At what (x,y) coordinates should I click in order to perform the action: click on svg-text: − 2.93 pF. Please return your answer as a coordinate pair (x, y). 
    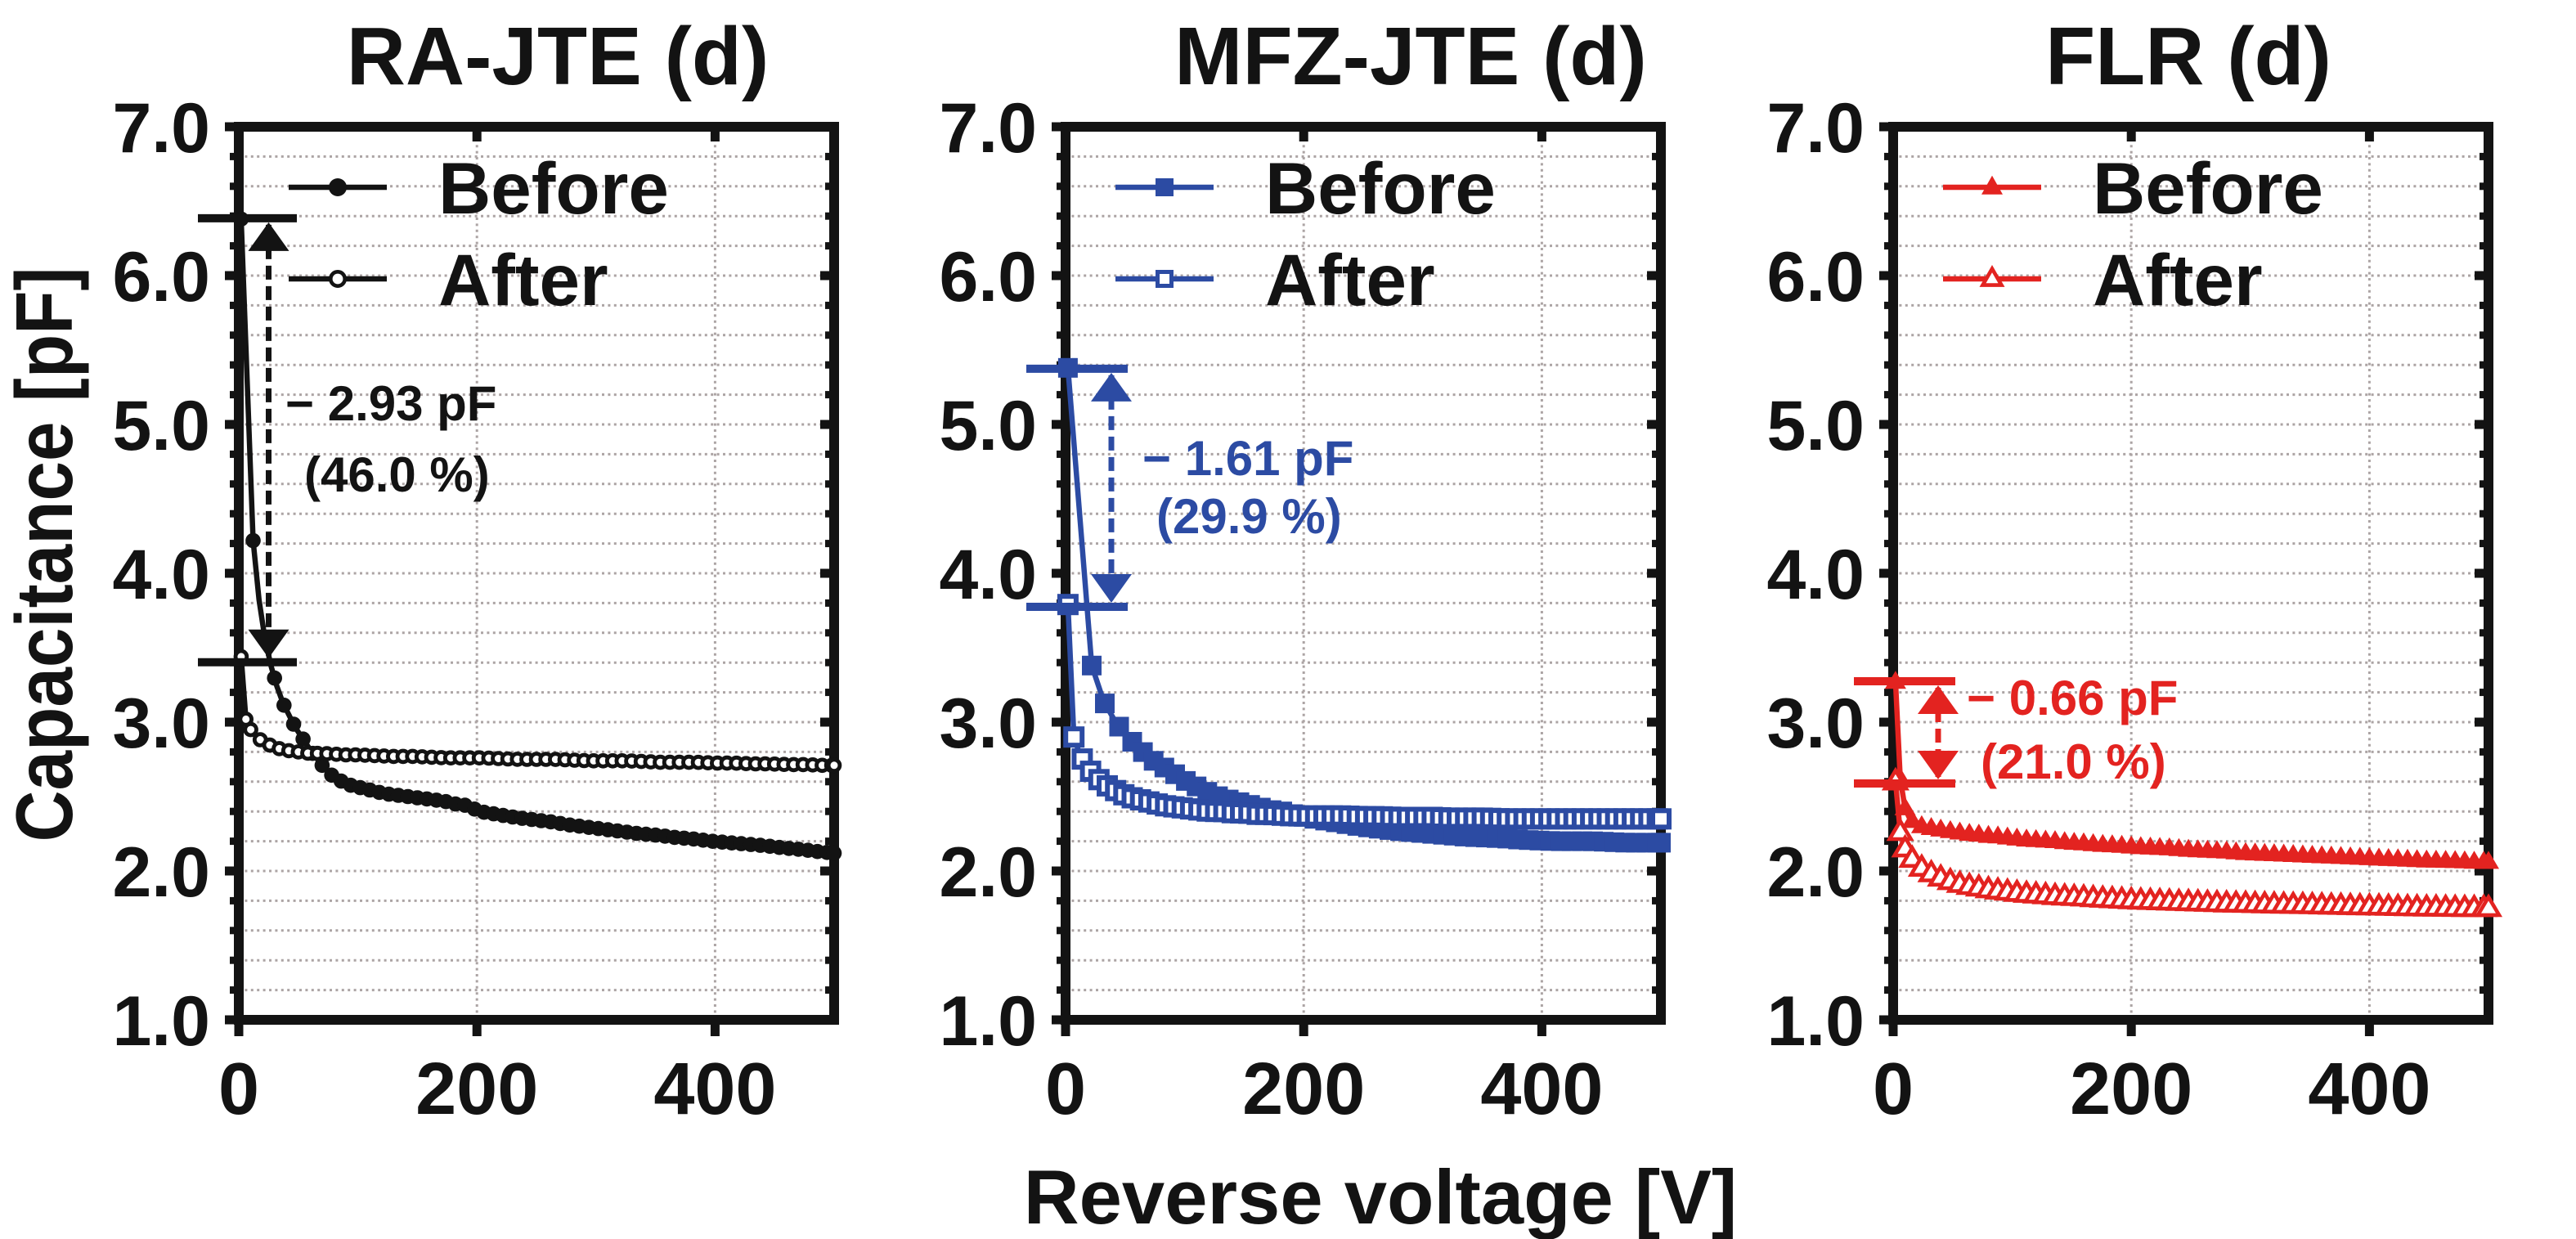
    Looking at the image, I should click on (391, 403).